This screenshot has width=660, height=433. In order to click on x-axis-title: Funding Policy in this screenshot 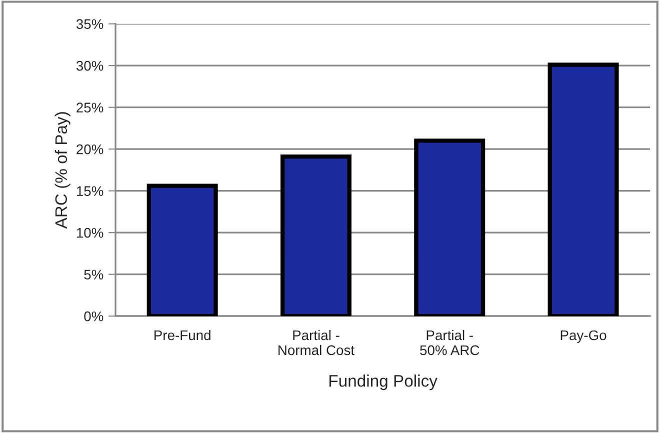, I will do `click(384, 382)`.